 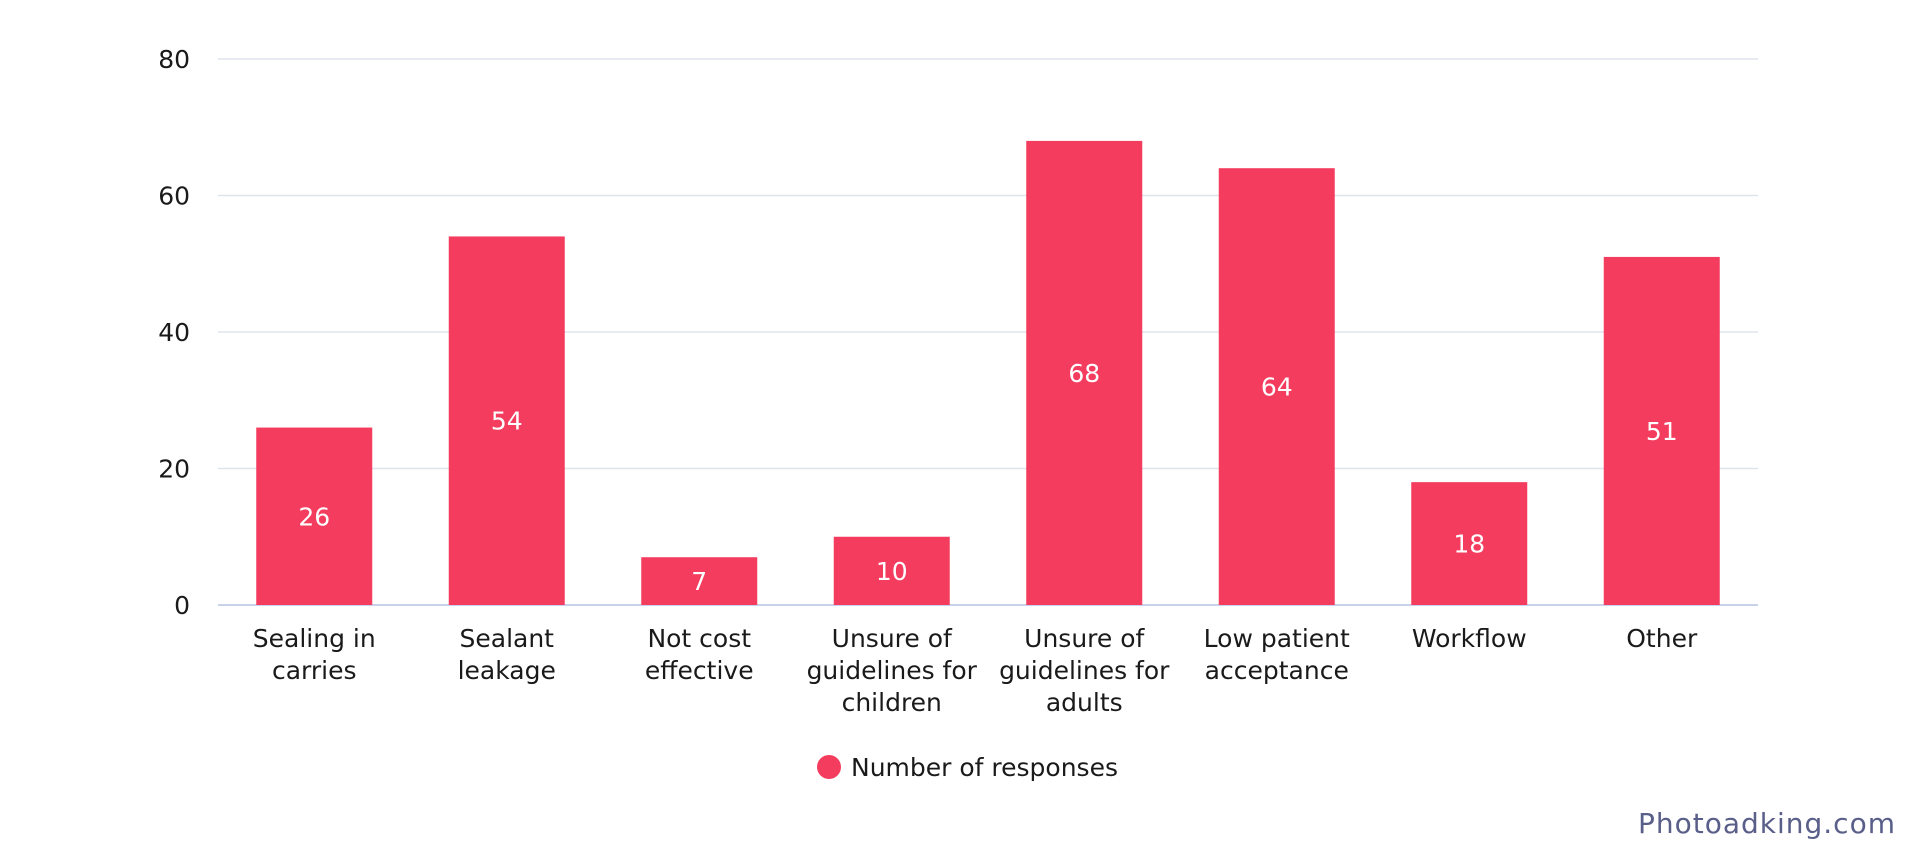 What do you see at coordinates (1084, 702) in the screenshot?
I see `x-category-label-line: adults` at bounding box center [1084, 702].